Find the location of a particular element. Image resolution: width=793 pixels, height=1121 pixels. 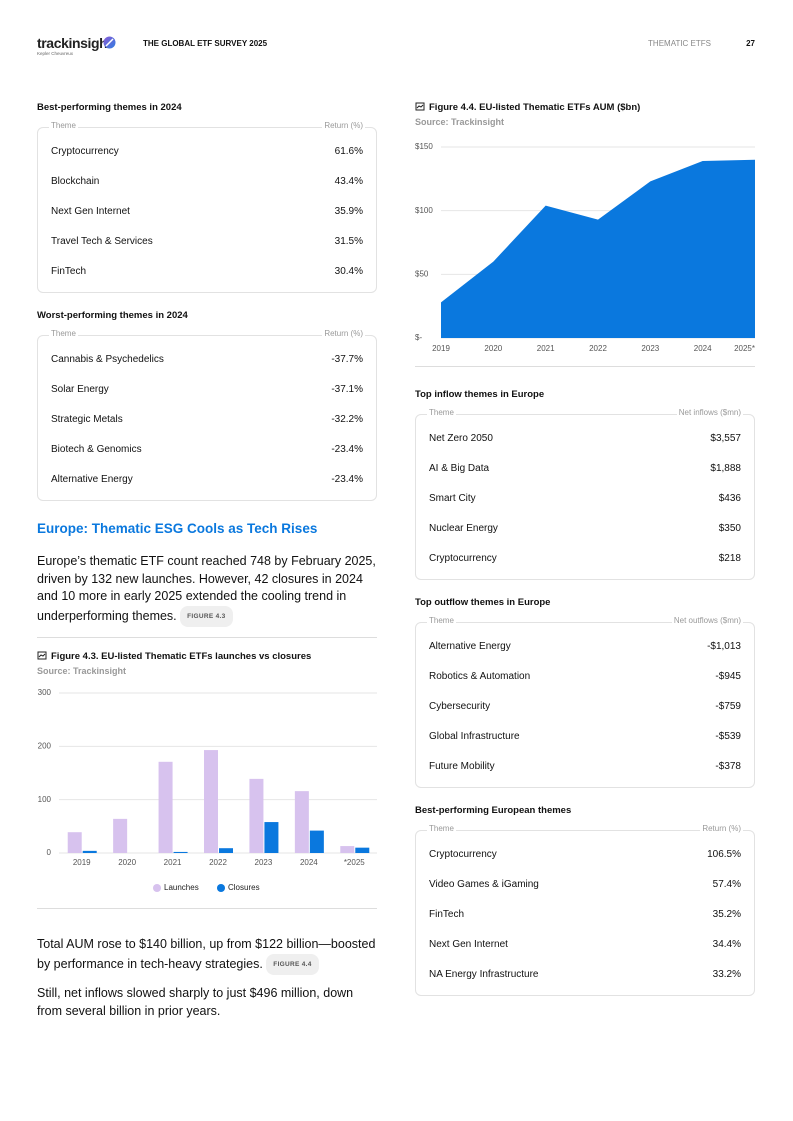

y-tick-label: $50 is located at coordinates (422, 273).